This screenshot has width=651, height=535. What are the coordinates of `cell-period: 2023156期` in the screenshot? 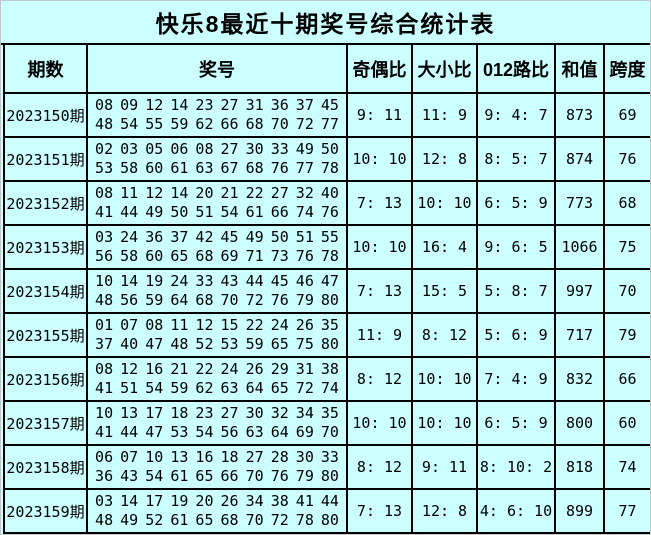 It's located at (45, 379).